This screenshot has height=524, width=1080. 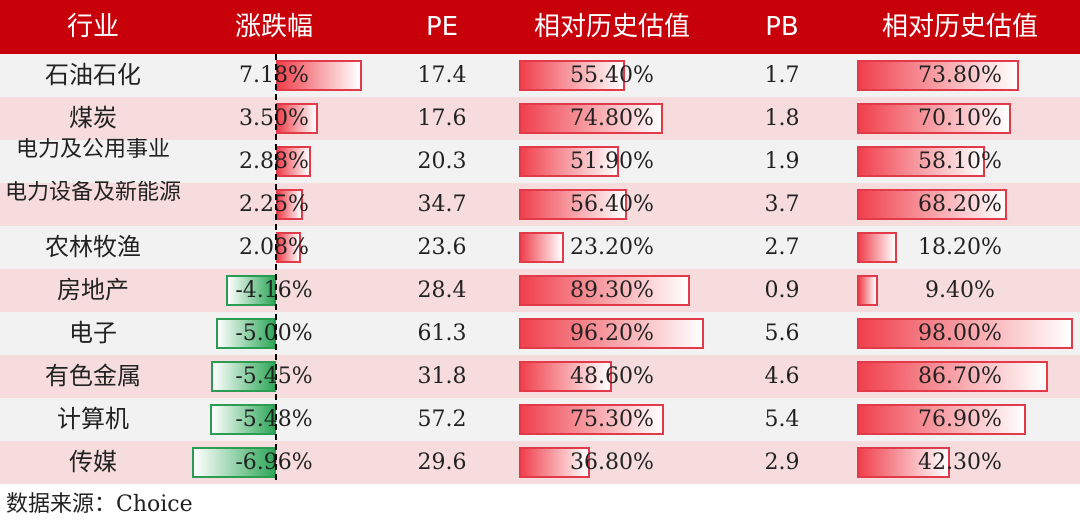 What do you see at coordinates (442, 247) in the screenshot?
I see `pe-value: 23.6` at bounding box center [442, 247].